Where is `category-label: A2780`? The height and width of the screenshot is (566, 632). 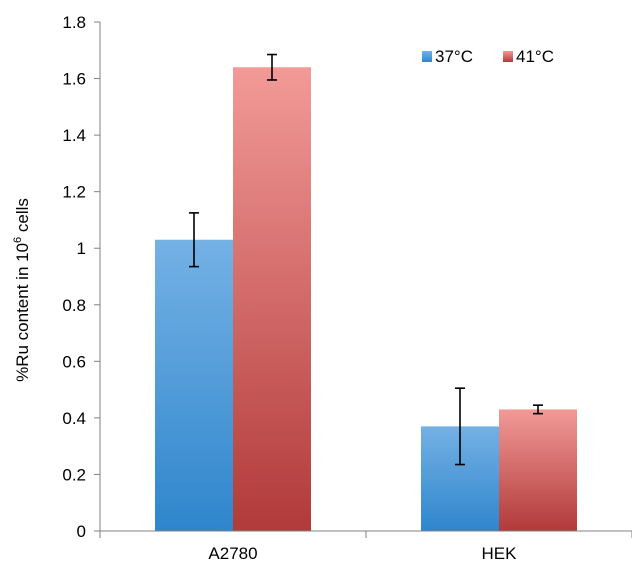 category-label: A2780 is located at coordinates (232, 553).